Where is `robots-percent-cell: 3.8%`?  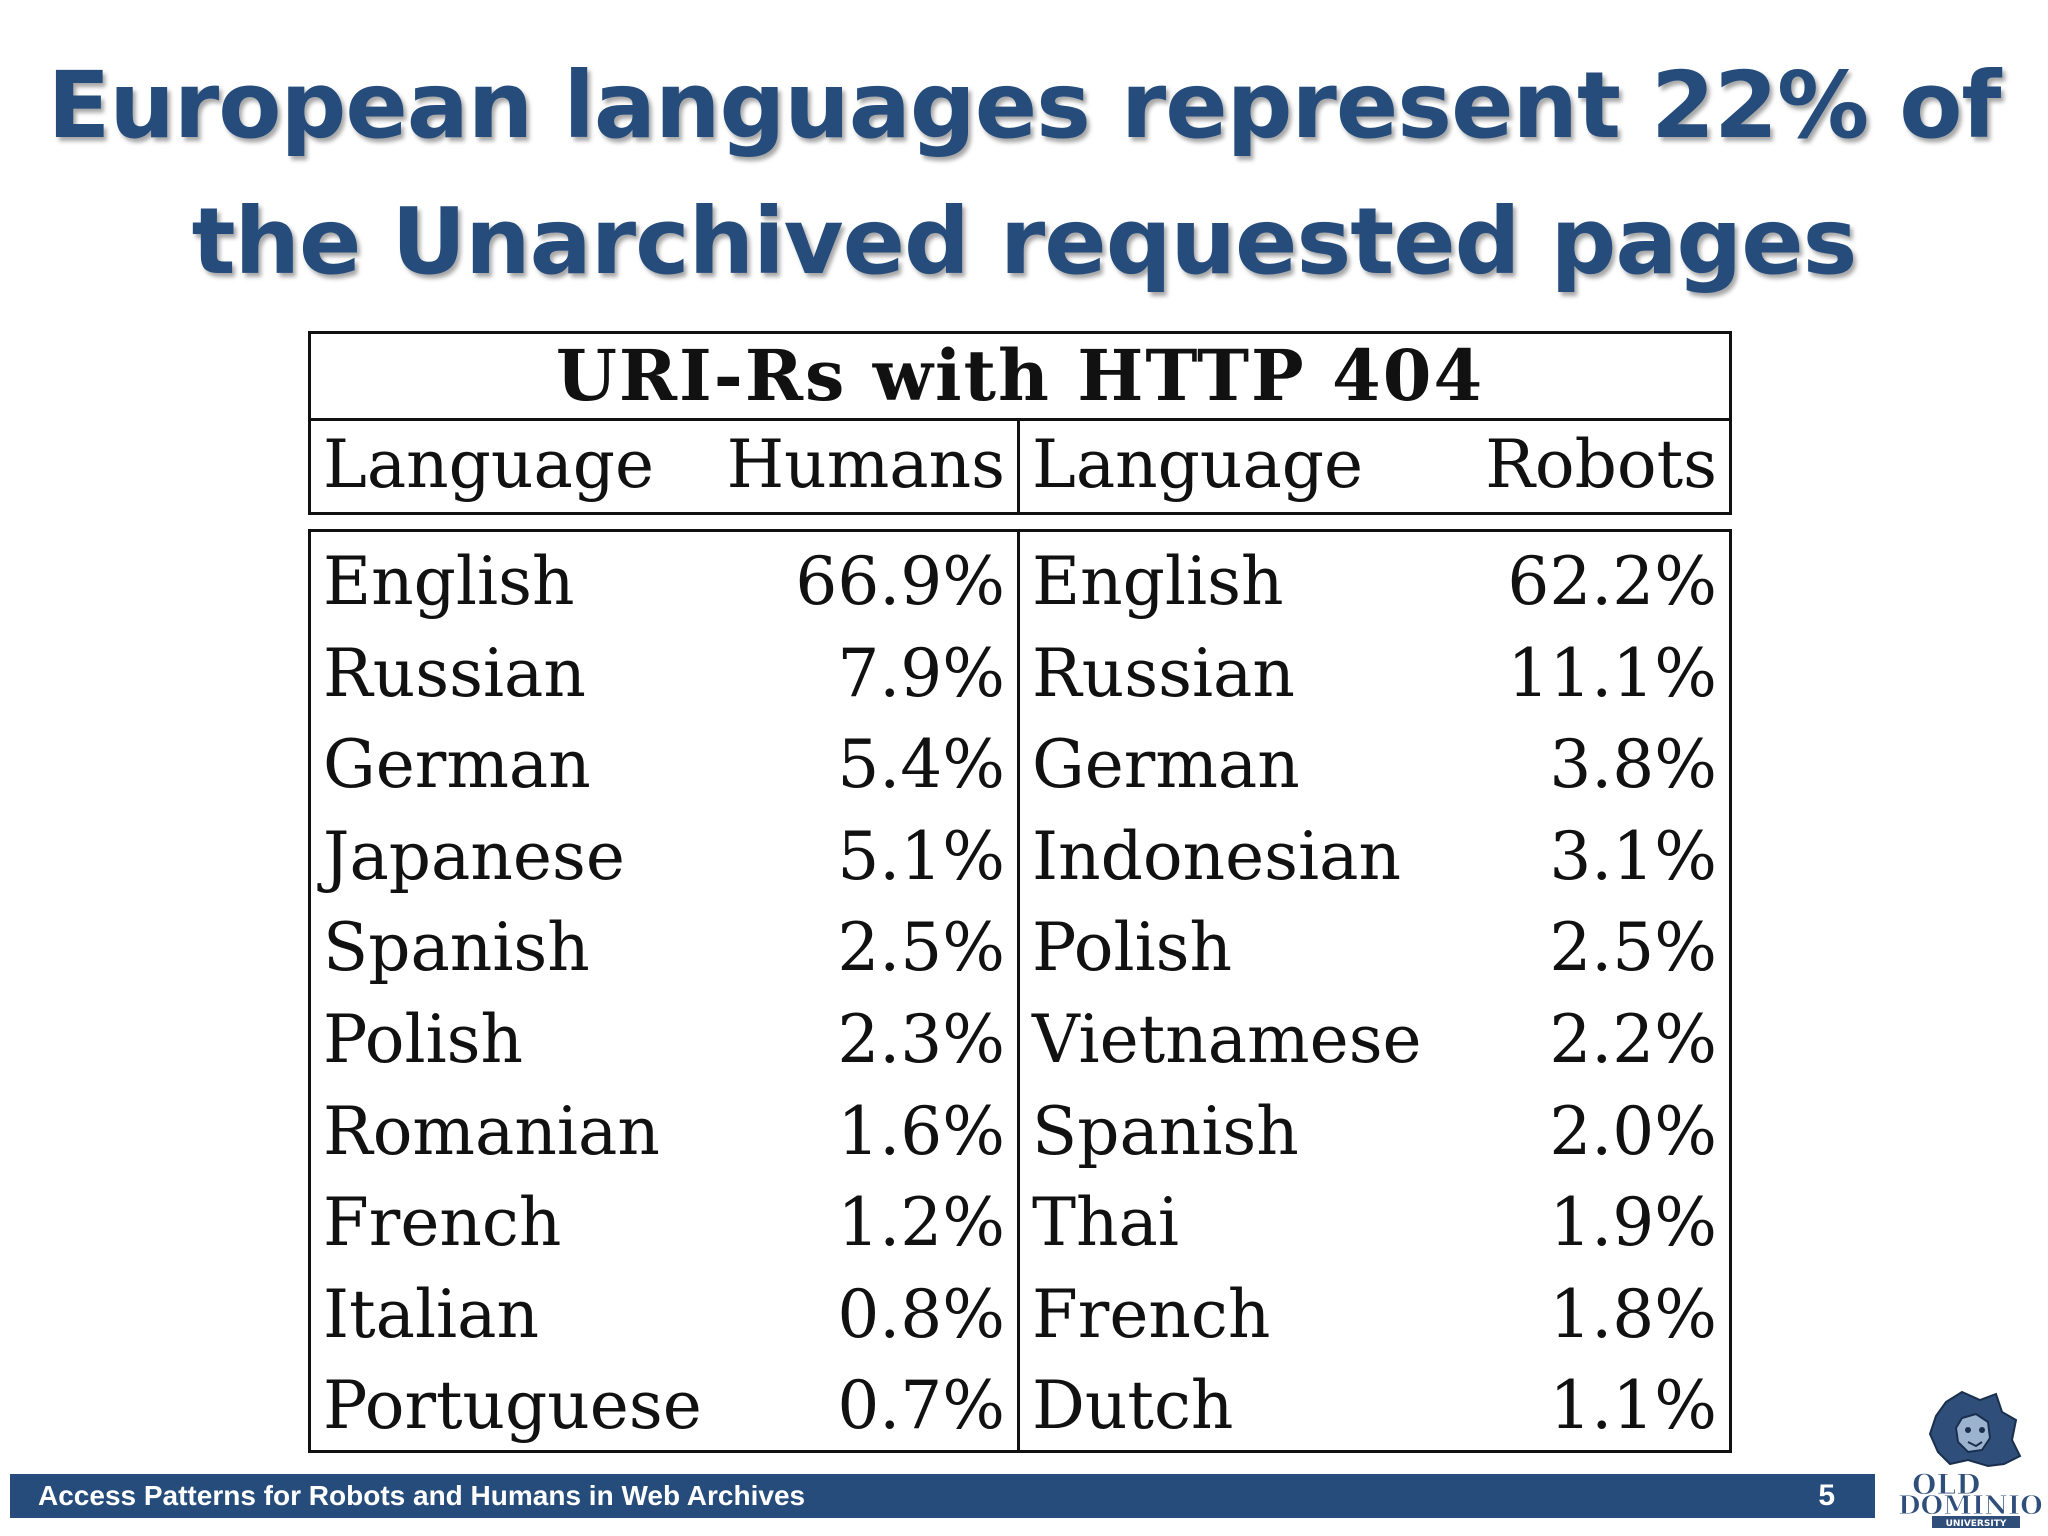 robots-percent-cell: 3.8% is located at coordinates (1633, 765).